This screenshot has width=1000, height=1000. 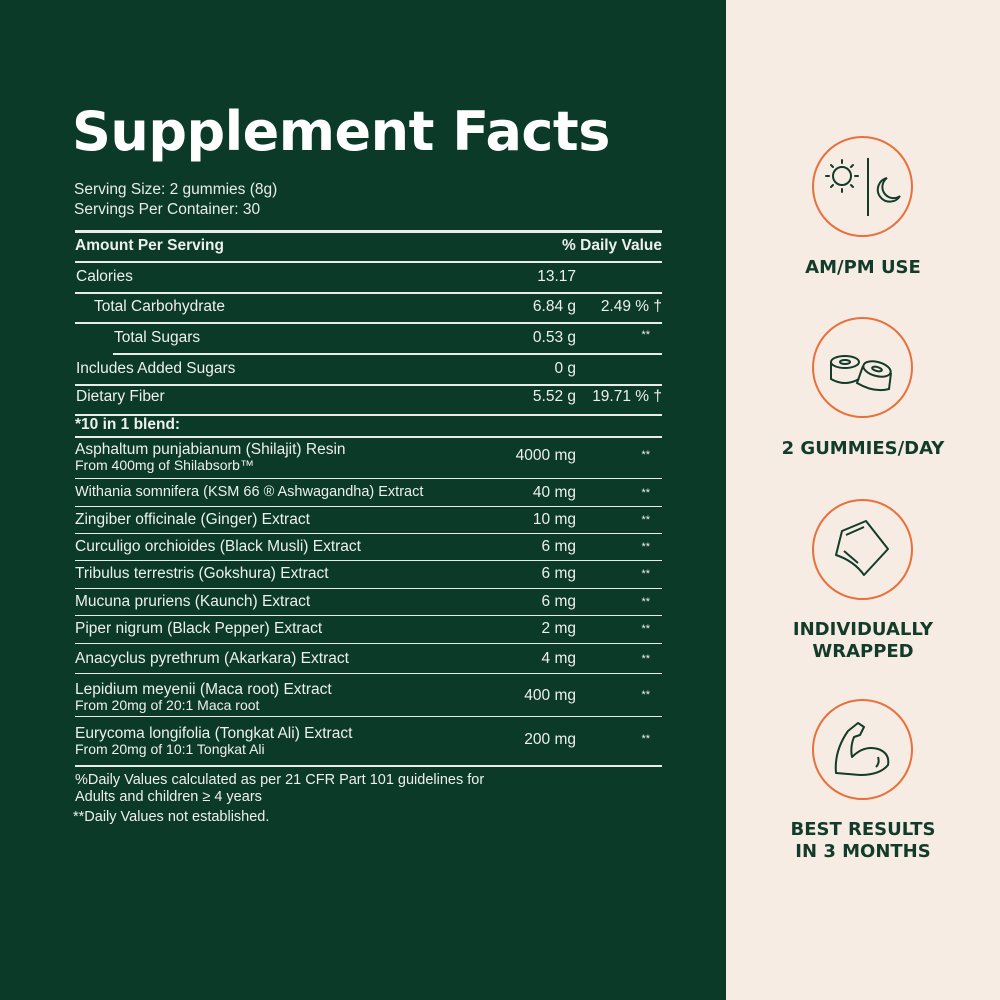 What do you see at coordinates (554, 519) in the screenshot?
I see `ingredient-amount: 10 mg` at bounding box center [554, 519].